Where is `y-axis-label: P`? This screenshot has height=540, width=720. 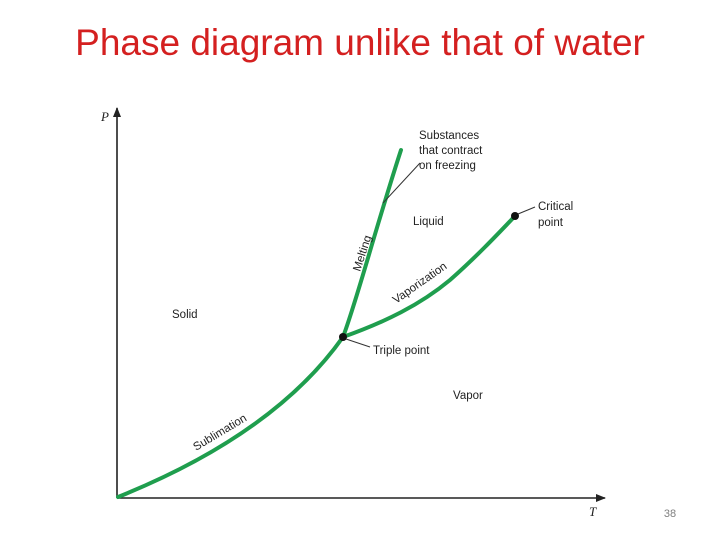
y-axis-label: P is located at coordinates (104, 116).